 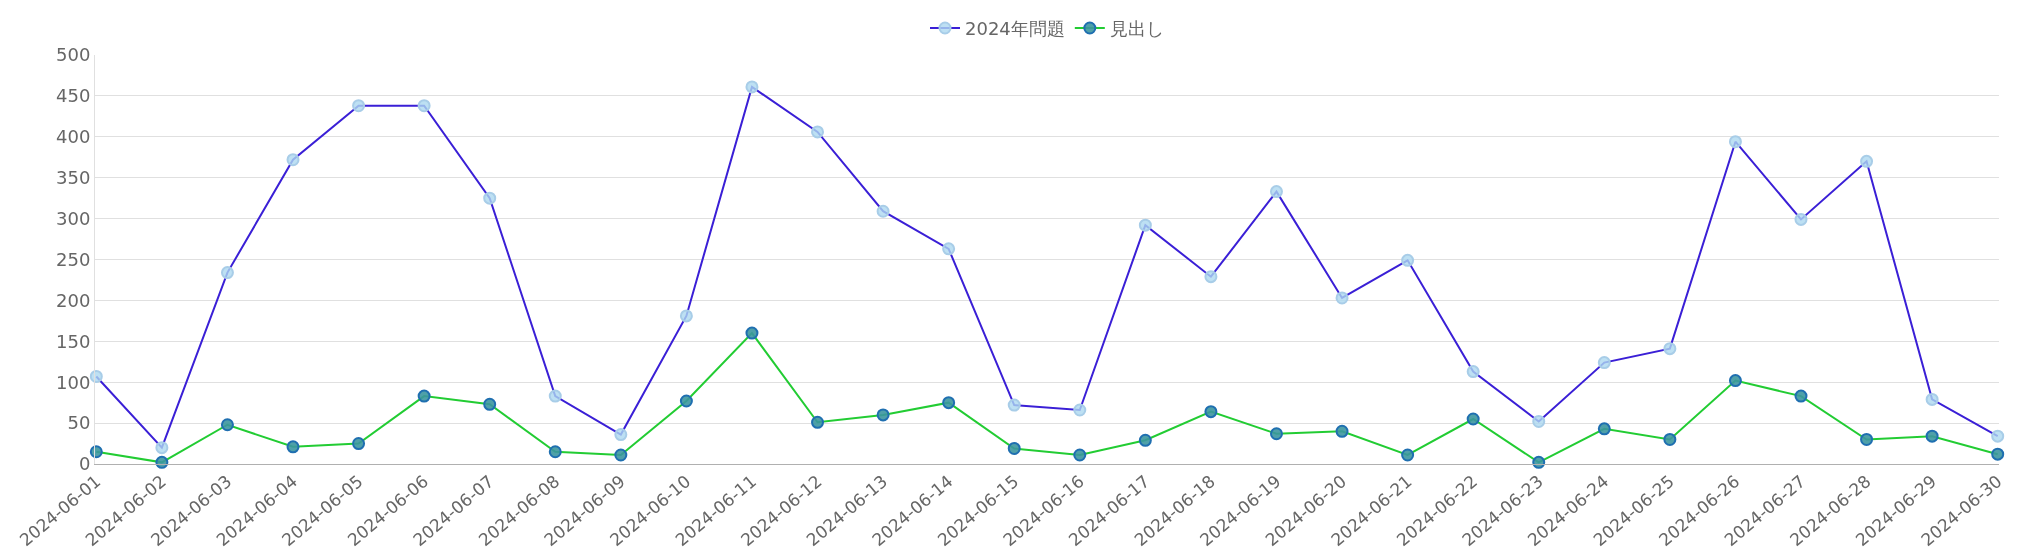 I want to click on y-tick-label: 350, so click(x=73, y=177).